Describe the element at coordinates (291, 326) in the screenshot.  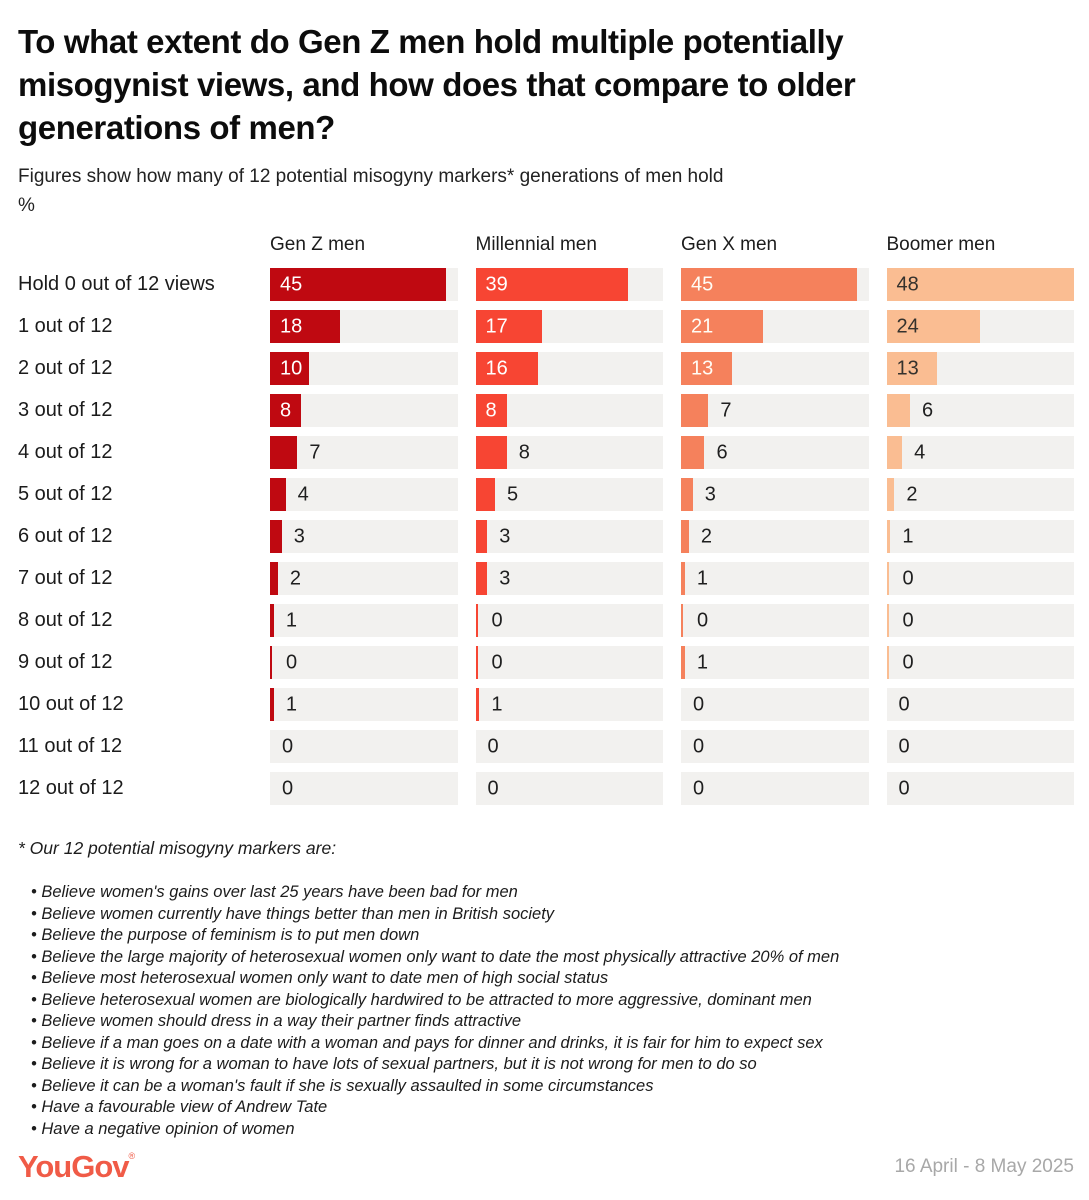
I see `bar-value: 18` at that location.